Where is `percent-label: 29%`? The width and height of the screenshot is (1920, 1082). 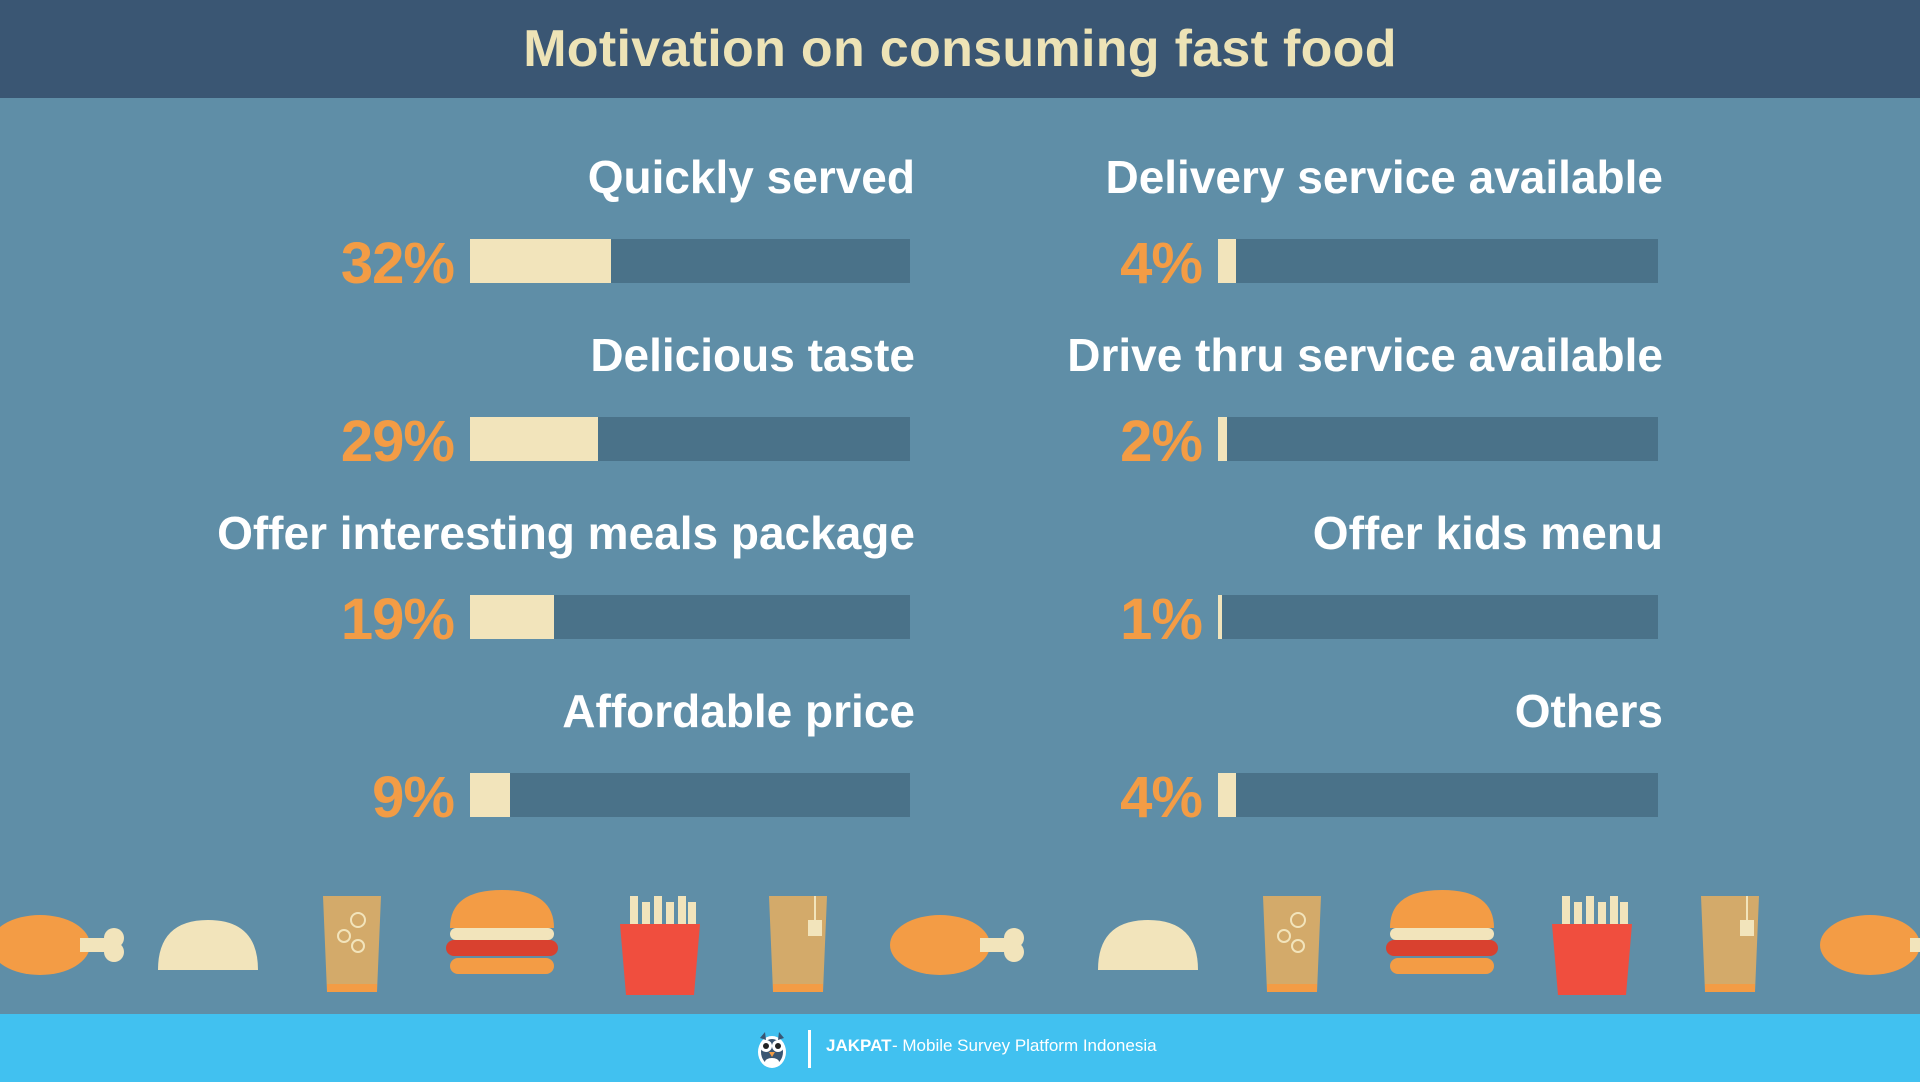 percent-label: 29% is located at coordinates (397, 441).